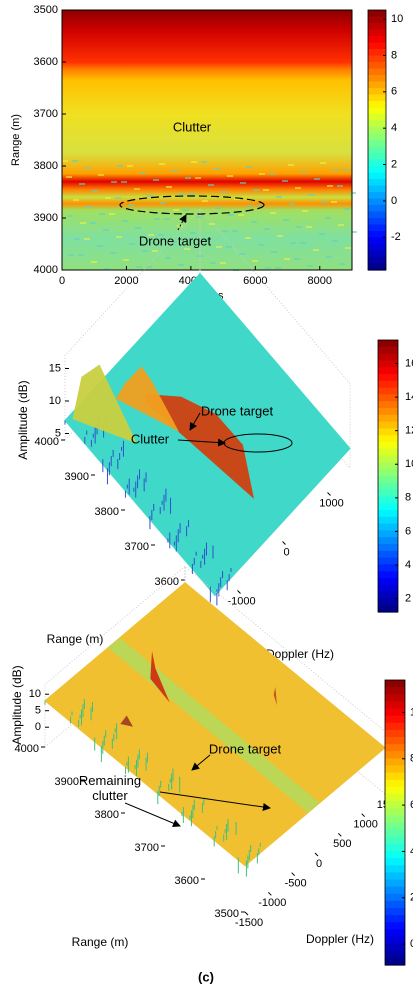  What do you see at coordinates (175, 240) in the screenshot?
I see `annotation: Drone target` at bounding box center [175, 240].